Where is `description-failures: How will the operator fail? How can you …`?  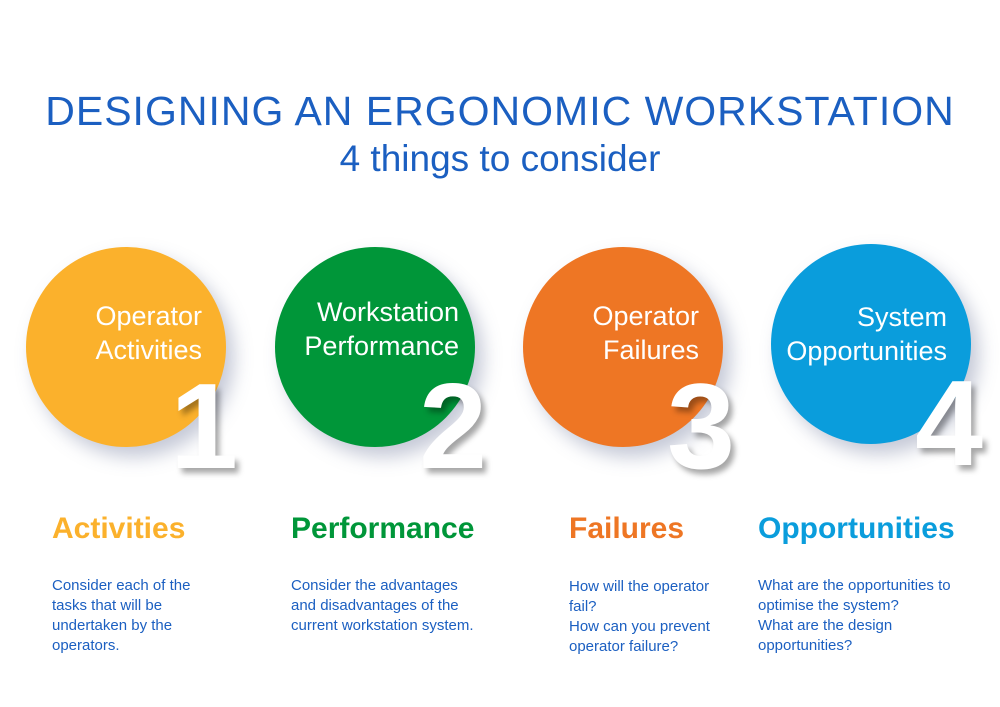
description-failures: How will the operator fail? How can you … is located at coordinates (639, 616).